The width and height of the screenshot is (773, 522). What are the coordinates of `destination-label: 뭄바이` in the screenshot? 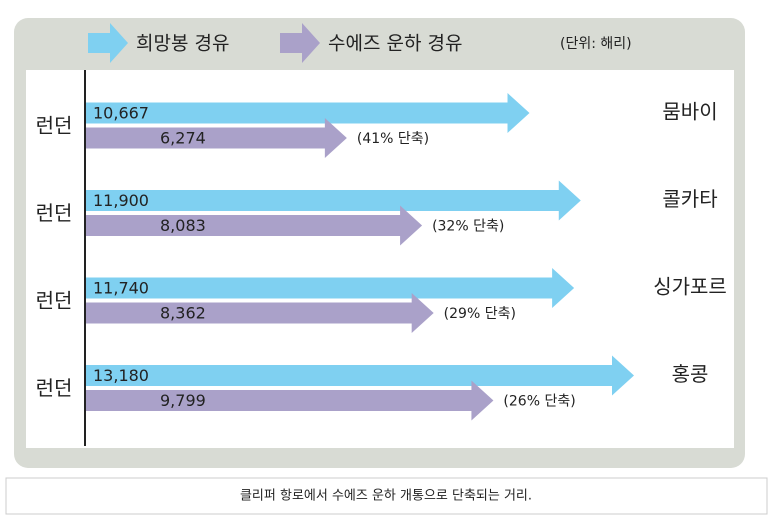 It's located at (689, 112).